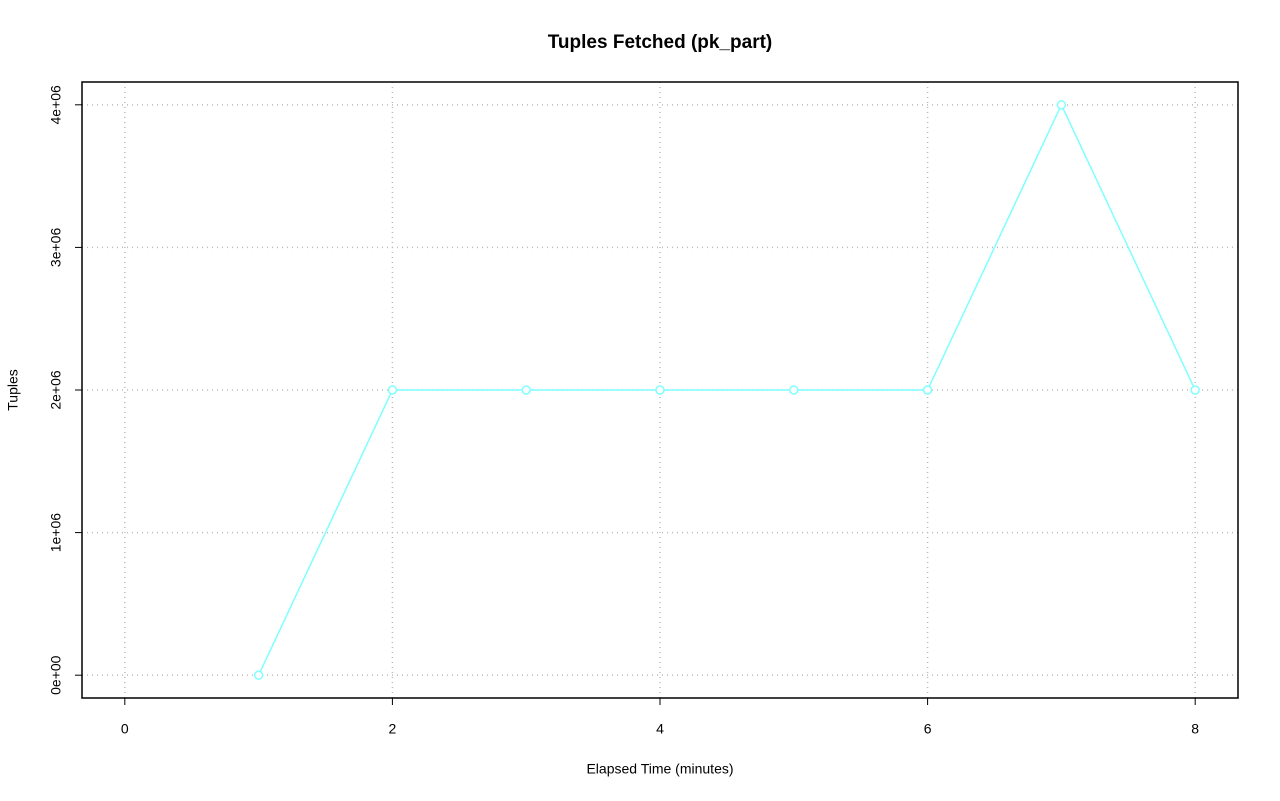 Image resolution: width=1280 pixels, height=801 pixels. What do you see at coordinates (56, 248) in the screenshot?
I see `y-tick-label: 3e+06` at bounding box center [56, 248].